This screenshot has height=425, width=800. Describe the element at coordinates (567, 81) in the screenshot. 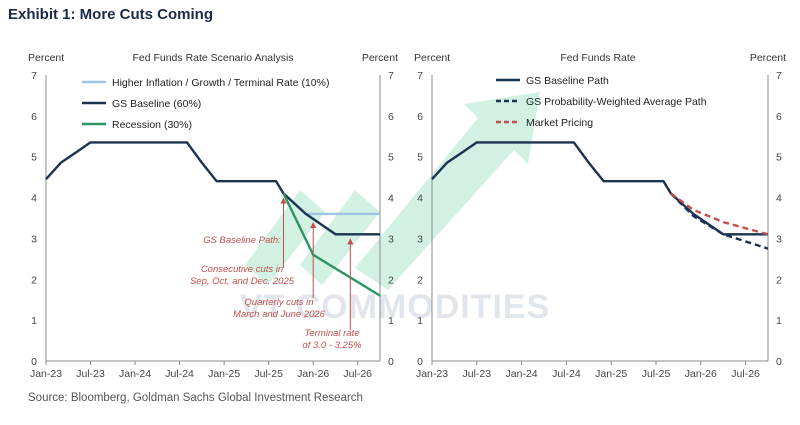

I see `legend-label-baseline: GS Baseline Path` at that location.